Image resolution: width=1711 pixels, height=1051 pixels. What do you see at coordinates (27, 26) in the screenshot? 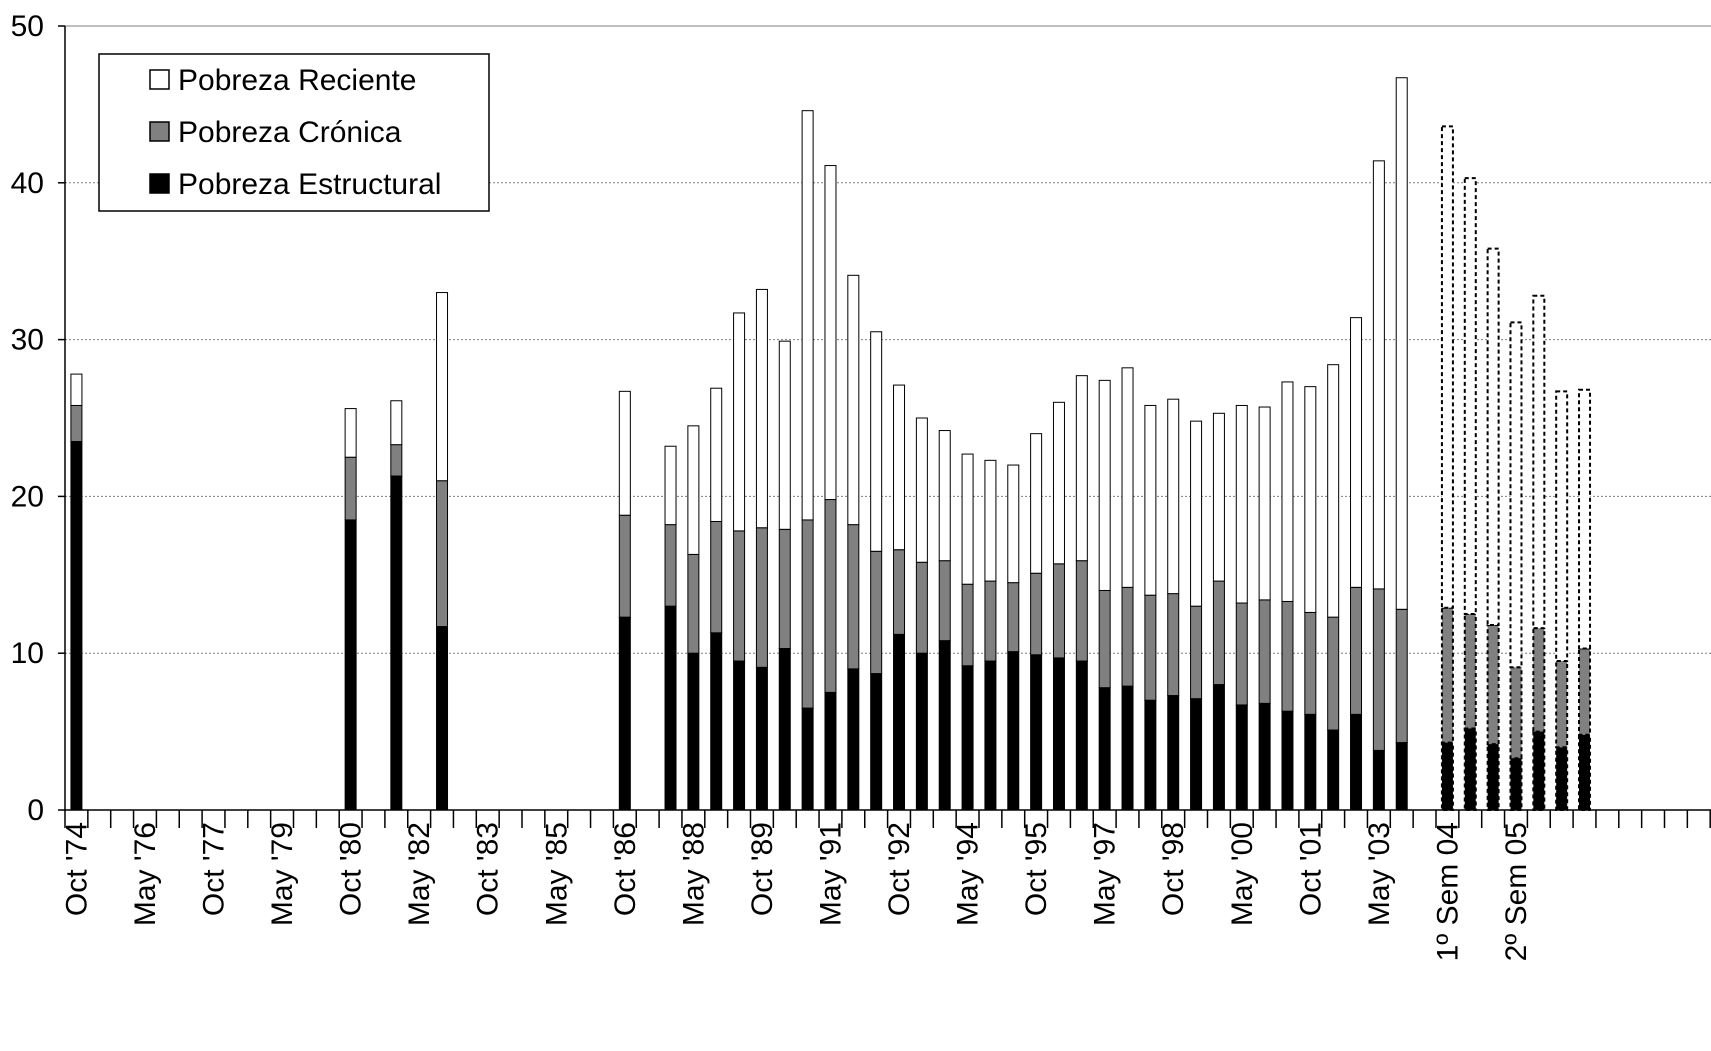
I see `y-tick-label: 50` at bounding box center [27, 26].